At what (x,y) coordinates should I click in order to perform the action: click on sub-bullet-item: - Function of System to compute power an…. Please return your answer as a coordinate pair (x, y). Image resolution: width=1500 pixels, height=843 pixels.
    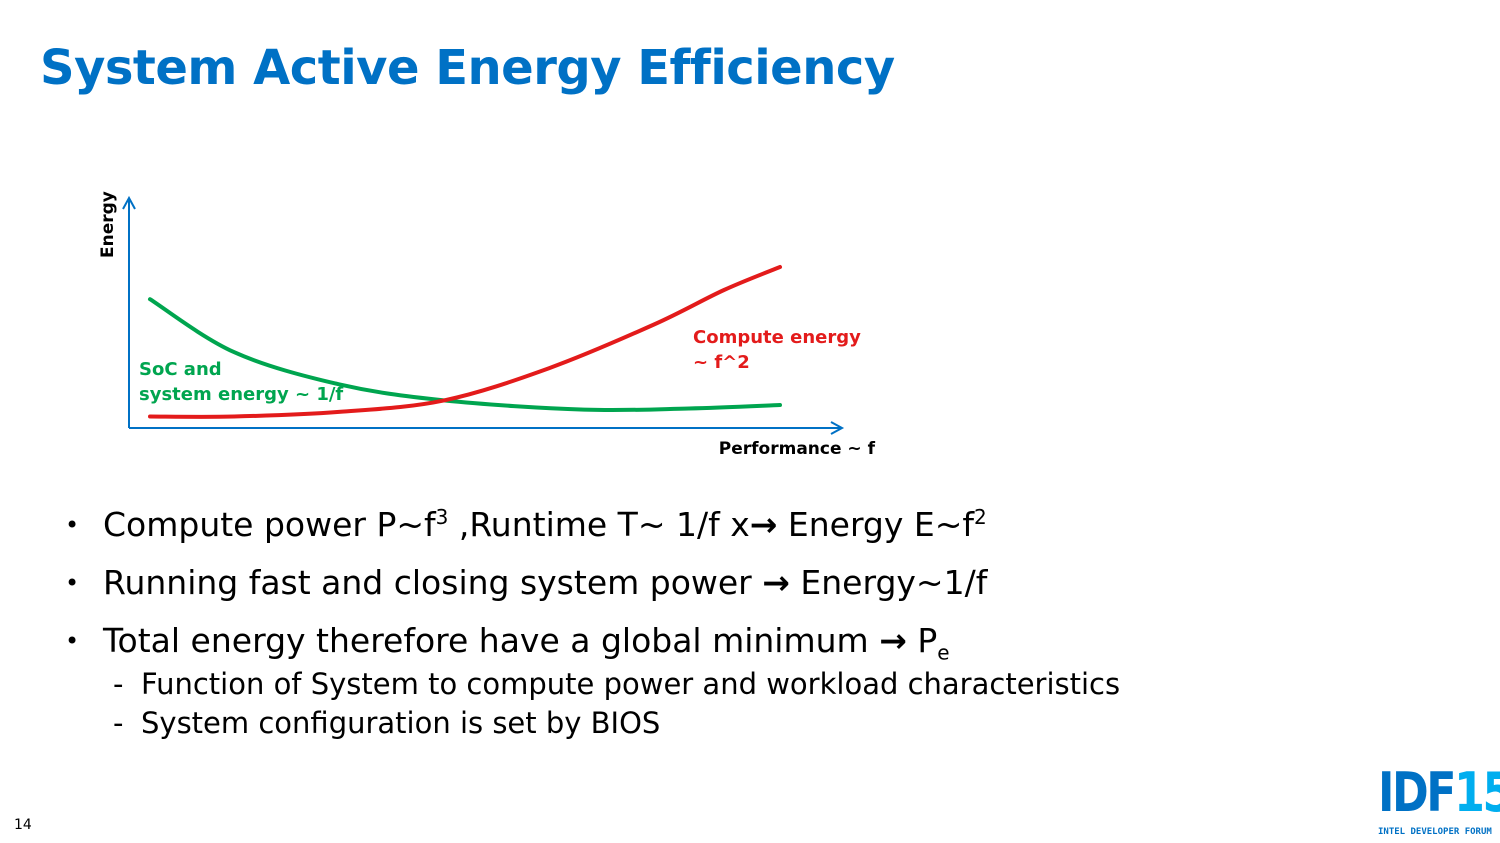
    Looking at the image, I should click on (616, 684).